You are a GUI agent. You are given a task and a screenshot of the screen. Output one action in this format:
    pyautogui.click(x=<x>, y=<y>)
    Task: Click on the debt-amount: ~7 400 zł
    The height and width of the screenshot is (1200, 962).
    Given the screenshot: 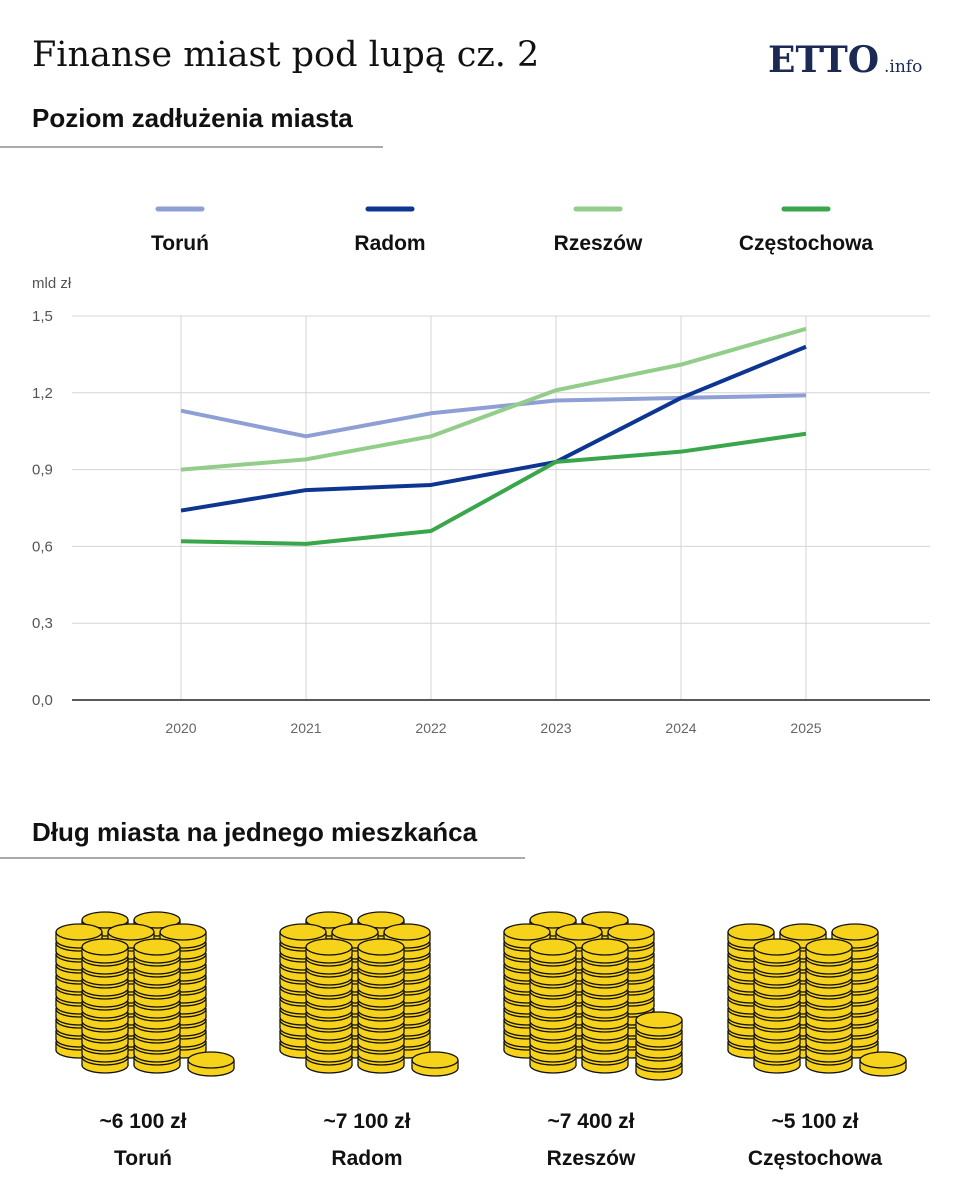 What is the action you would take?
    pyautogui.click(x=591, y=1121)
    